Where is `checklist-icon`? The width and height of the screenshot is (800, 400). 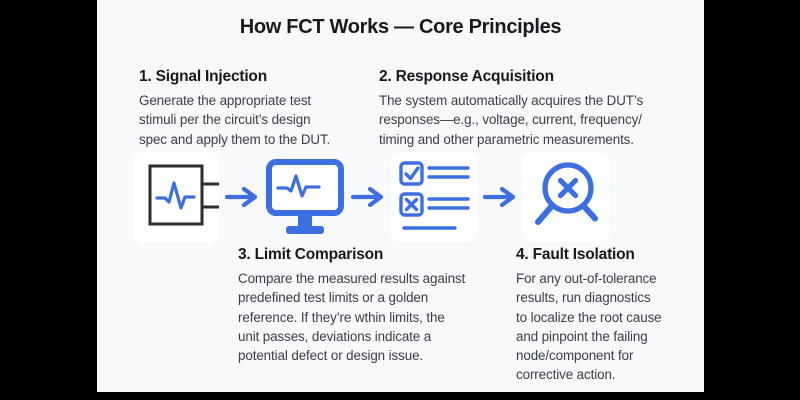 checklist-icon is located at coordinates (434, 195).